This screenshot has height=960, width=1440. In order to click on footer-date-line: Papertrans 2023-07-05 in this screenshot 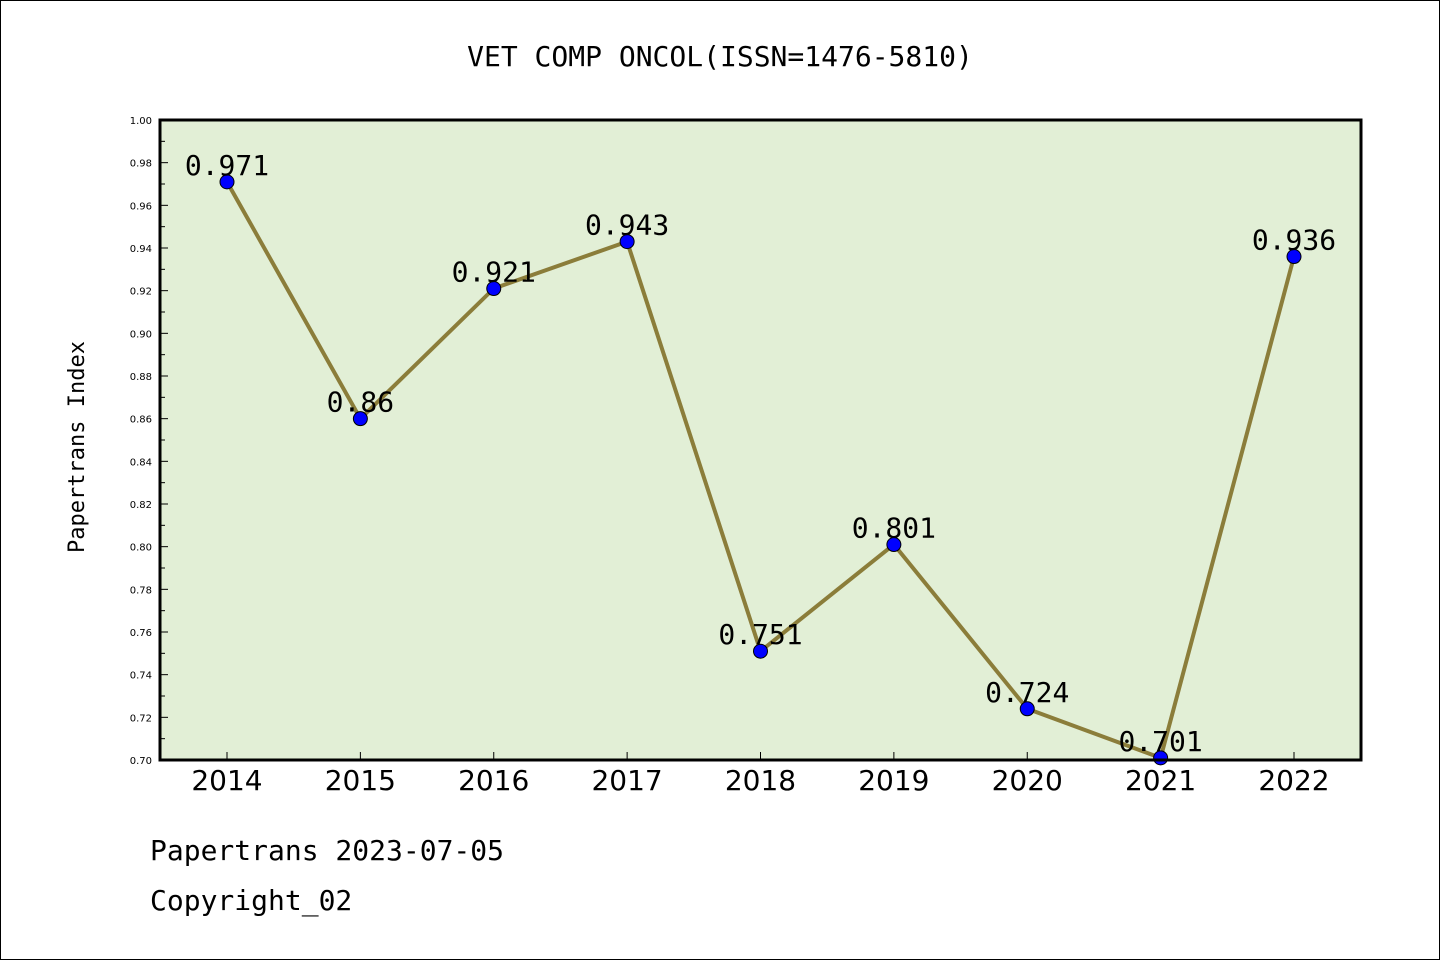, I will do `click(327, 850)`.